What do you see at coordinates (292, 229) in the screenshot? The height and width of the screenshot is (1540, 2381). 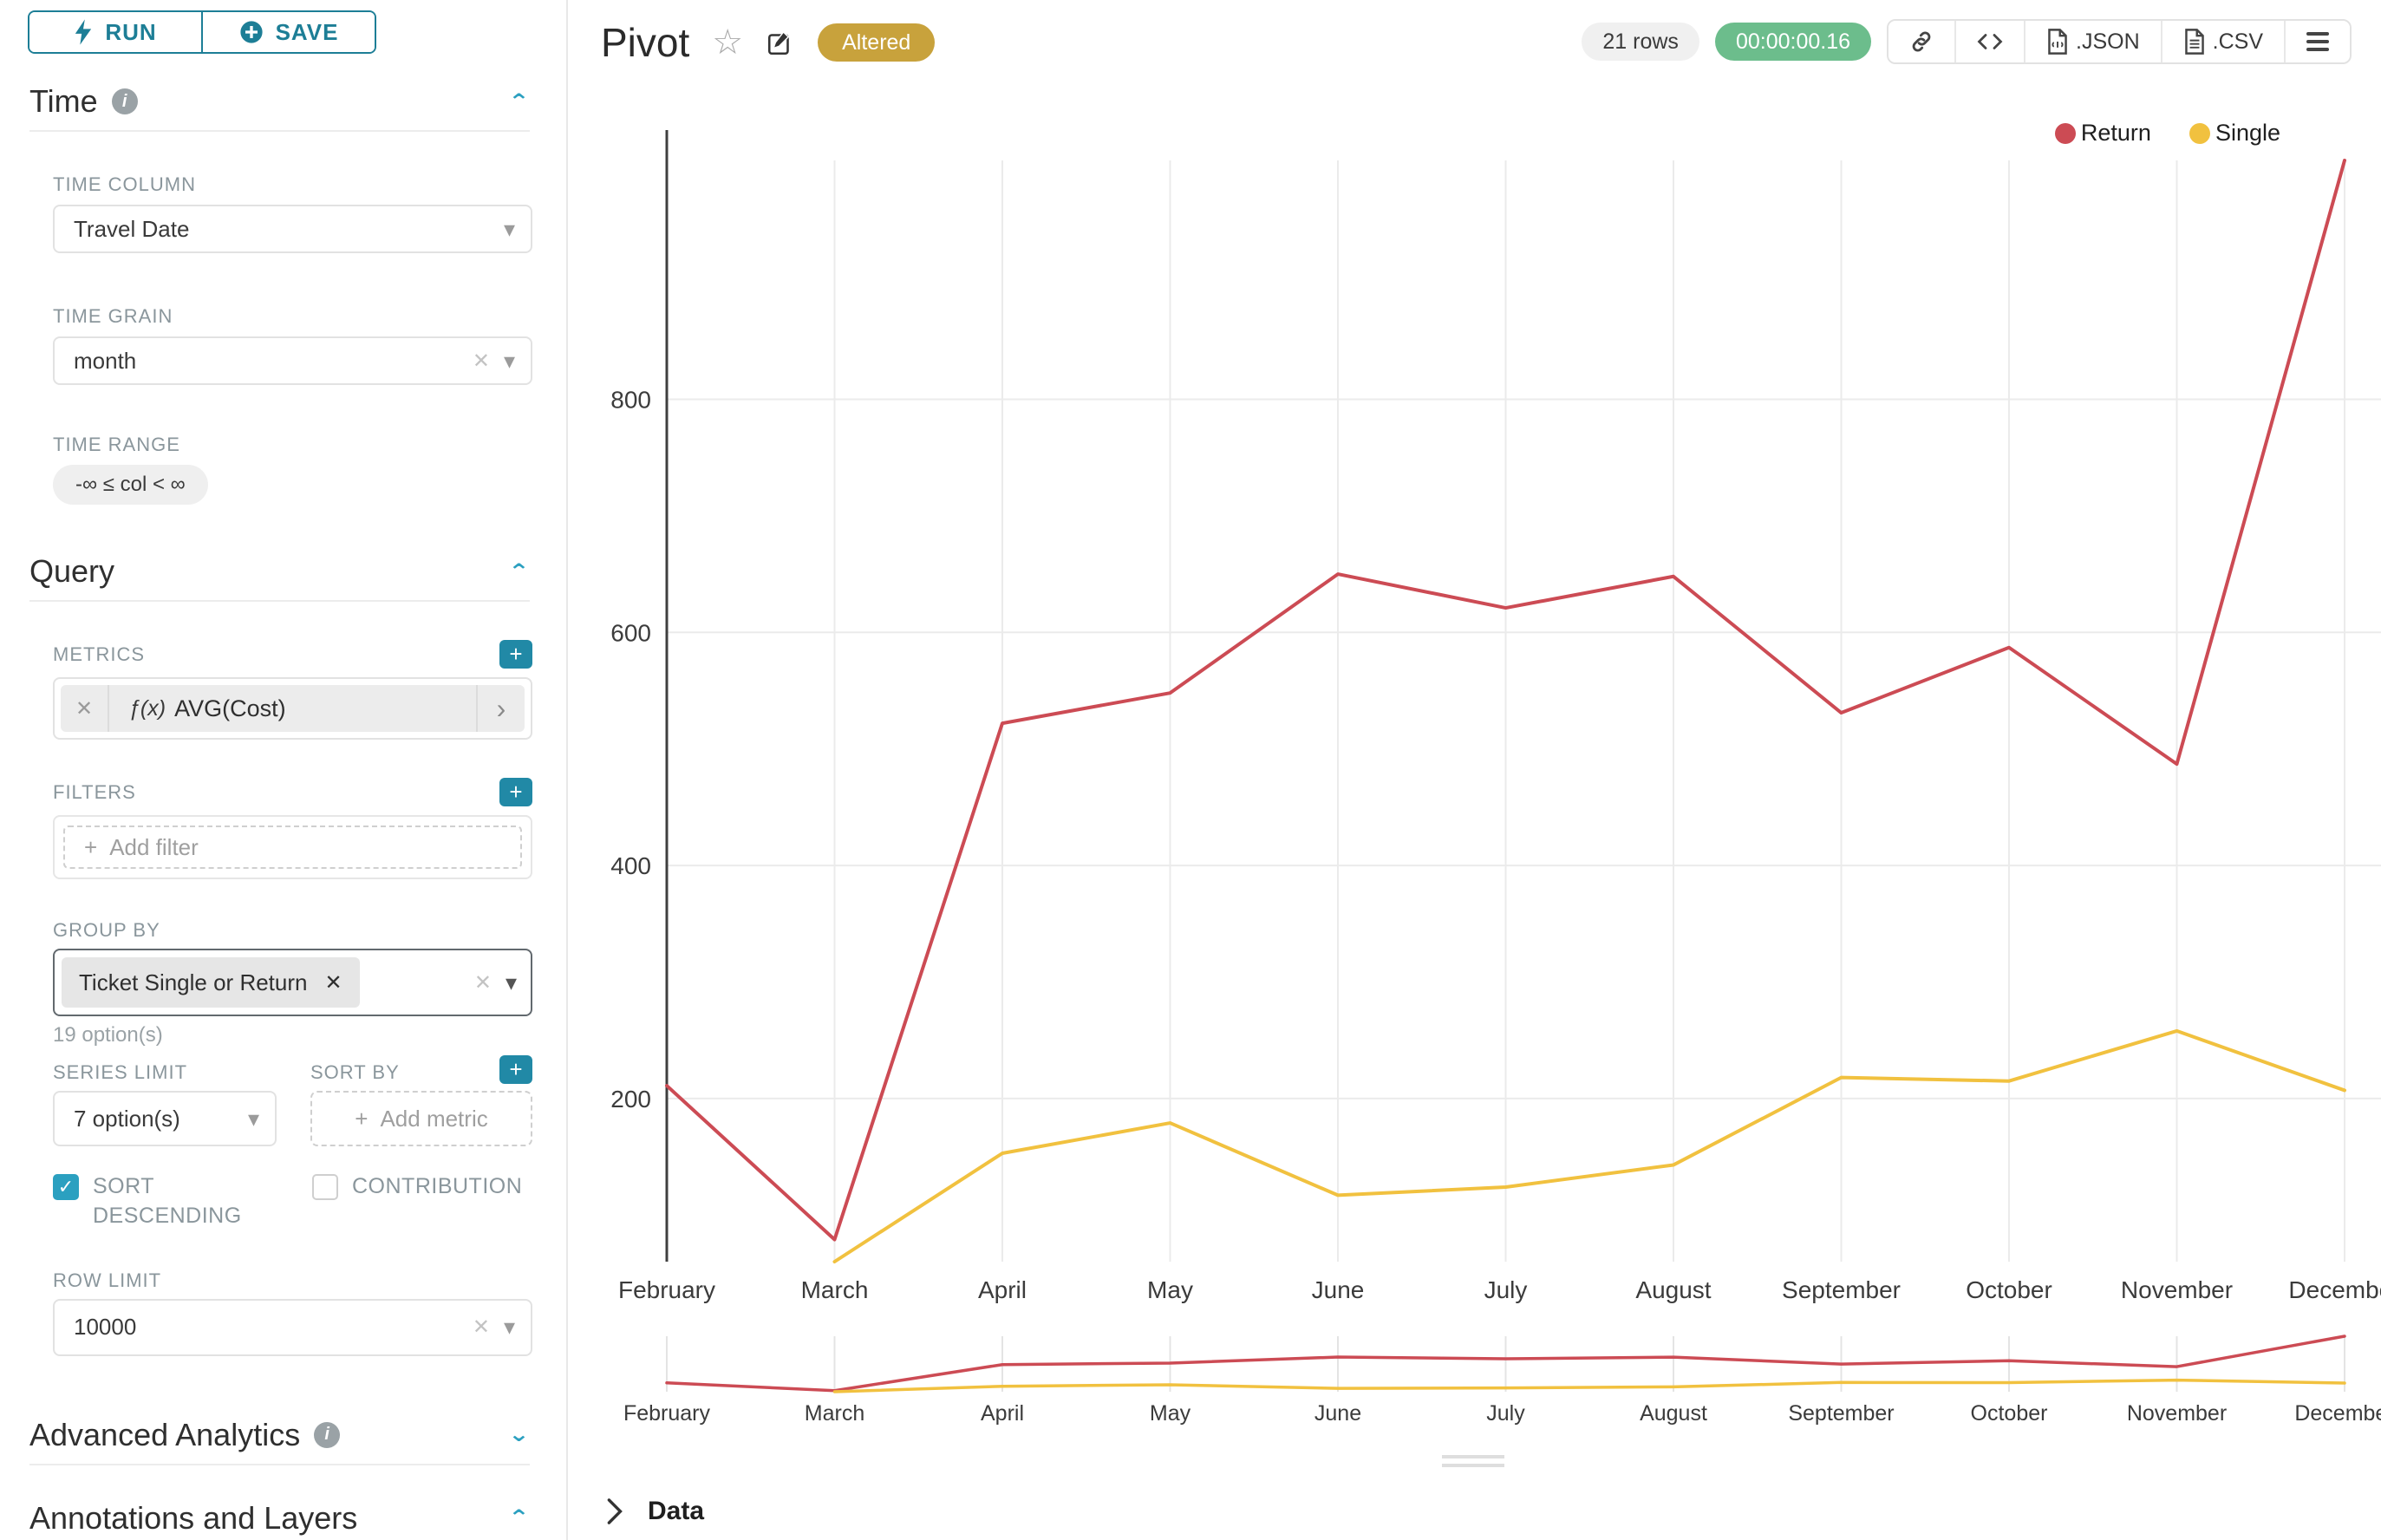 I see `time-column-select: Travel Date ▾` at bounding box center [292, 229].